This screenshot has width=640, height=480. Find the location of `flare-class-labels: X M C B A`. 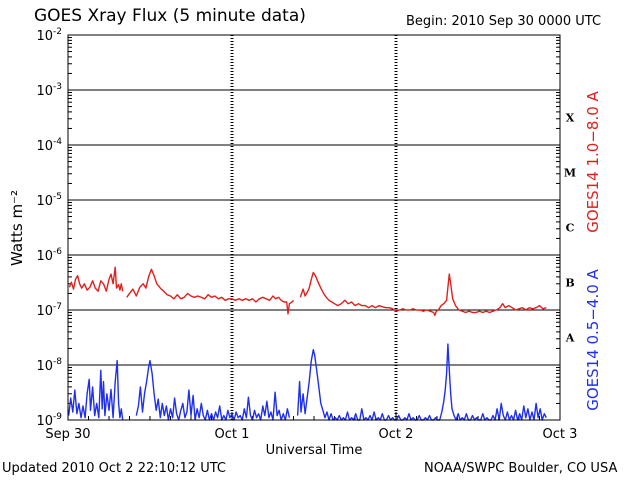

flare-class-labels: X M C B A is located at coordinates (570, 228).